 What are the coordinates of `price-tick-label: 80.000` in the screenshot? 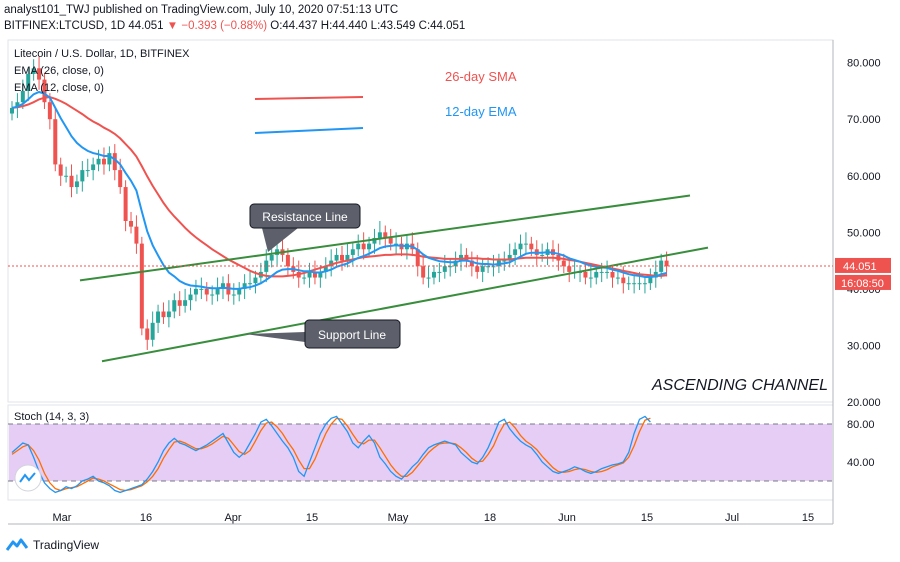 It's located at (864, 64).